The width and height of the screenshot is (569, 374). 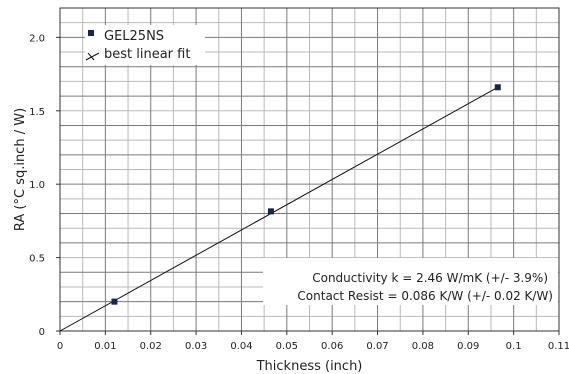 What do you see at coordinates (37, 259) in the screenshot?
I see `y-tick-label: 0.5` at bounding box center [37, 259].